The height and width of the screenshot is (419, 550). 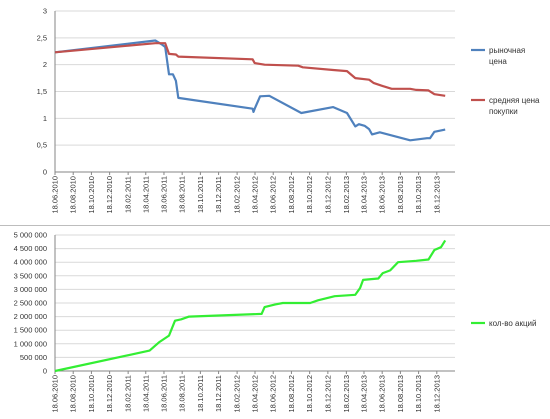 I want to click on y-tick-label: 1 000 000, so click(x=30, y=343).